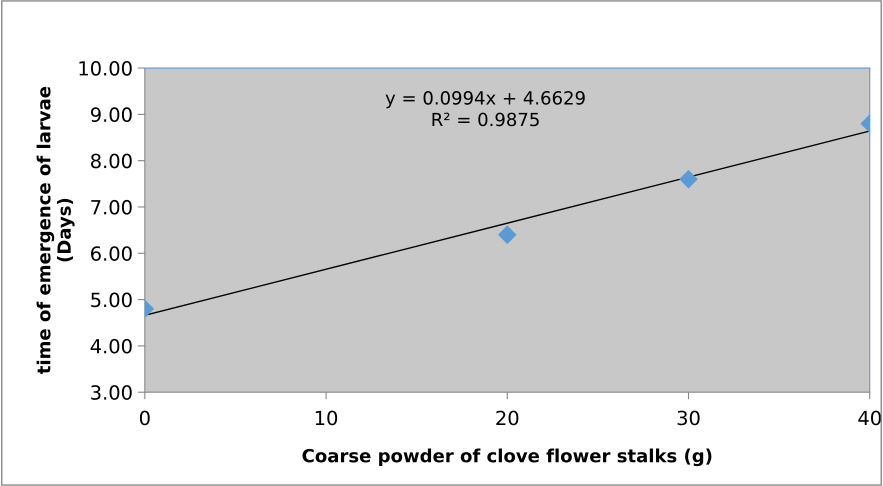  Describe the element at coordinates (105, 68) in the screenshot. I see `y-tick-label: 10.00` at that location.